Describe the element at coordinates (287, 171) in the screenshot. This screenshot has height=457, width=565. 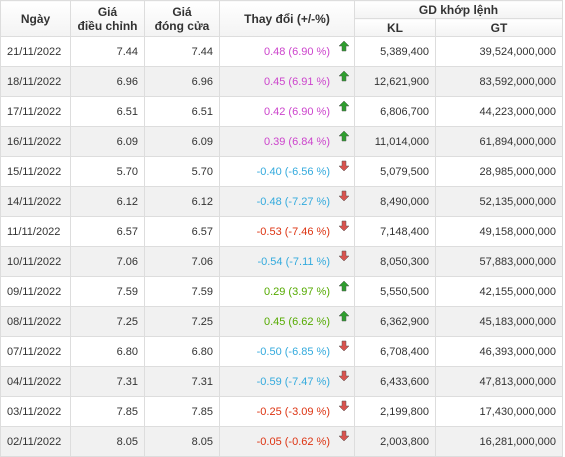
I see `cell-change: -0.40 (-6.56 %)` at that location.